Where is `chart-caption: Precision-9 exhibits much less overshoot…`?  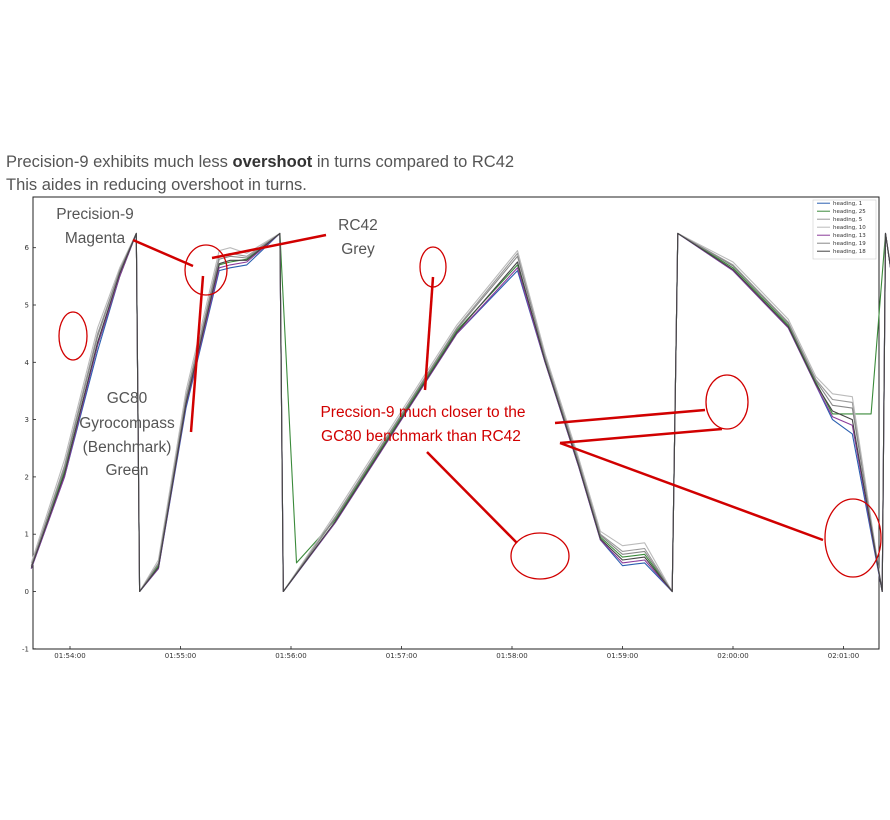 chart-caption: Precision-9 exhibits much less overshoot… is located at coordinates (260, 174).